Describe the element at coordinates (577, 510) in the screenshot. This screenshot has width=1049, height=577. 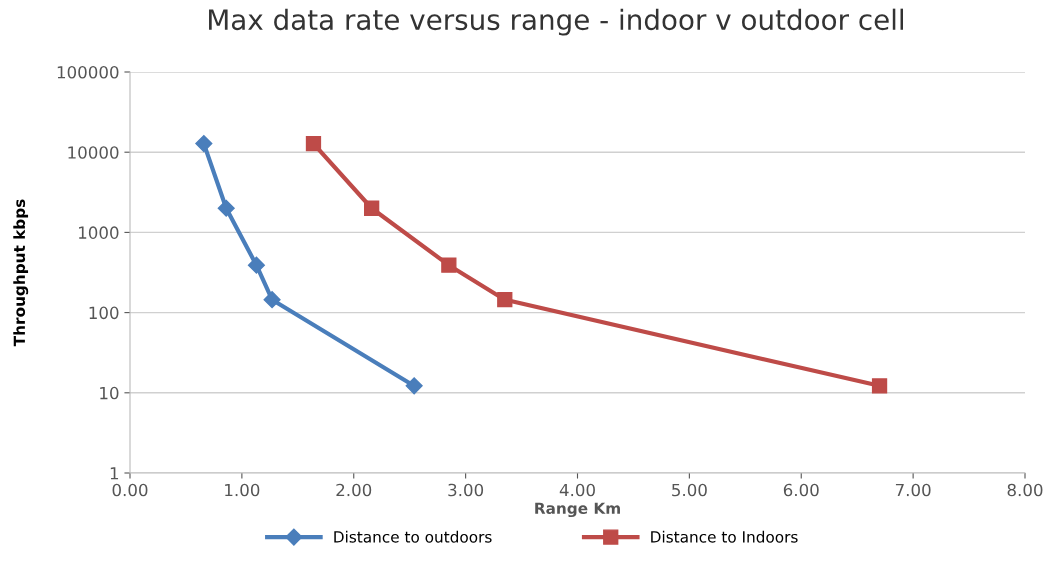
I see `x-axis-title: Range Km` at that location.